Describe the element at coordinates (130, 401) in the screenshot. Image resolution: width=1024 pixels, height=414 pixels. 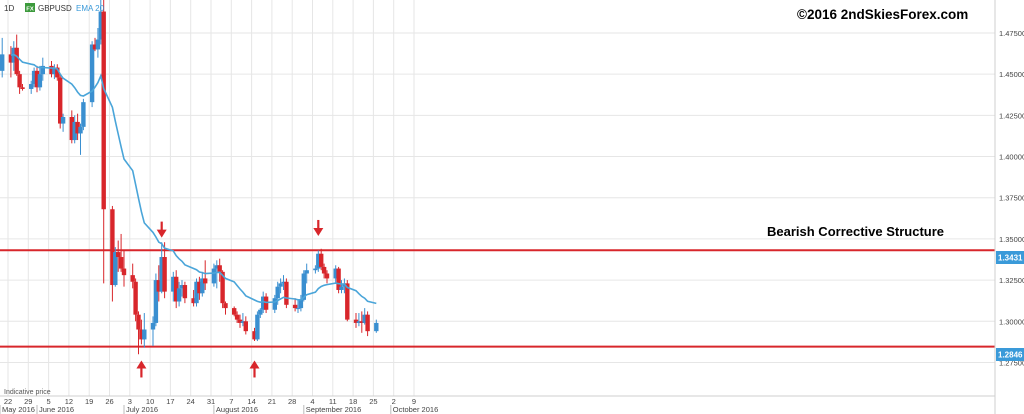
I see `x-tick-label: 3` at that location.